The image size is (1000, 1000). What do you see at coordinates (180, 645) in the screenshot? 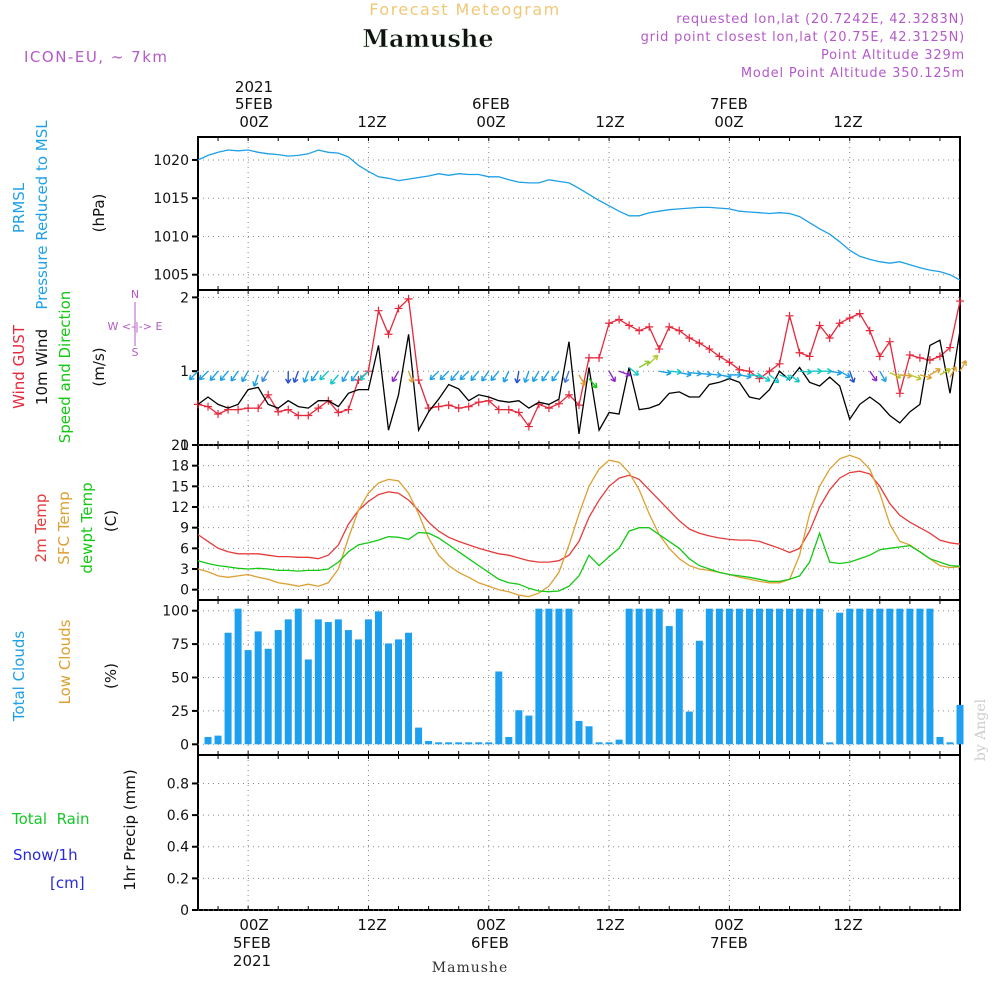
I see `y-tick-label: 75` at bounding box center [180, 645].